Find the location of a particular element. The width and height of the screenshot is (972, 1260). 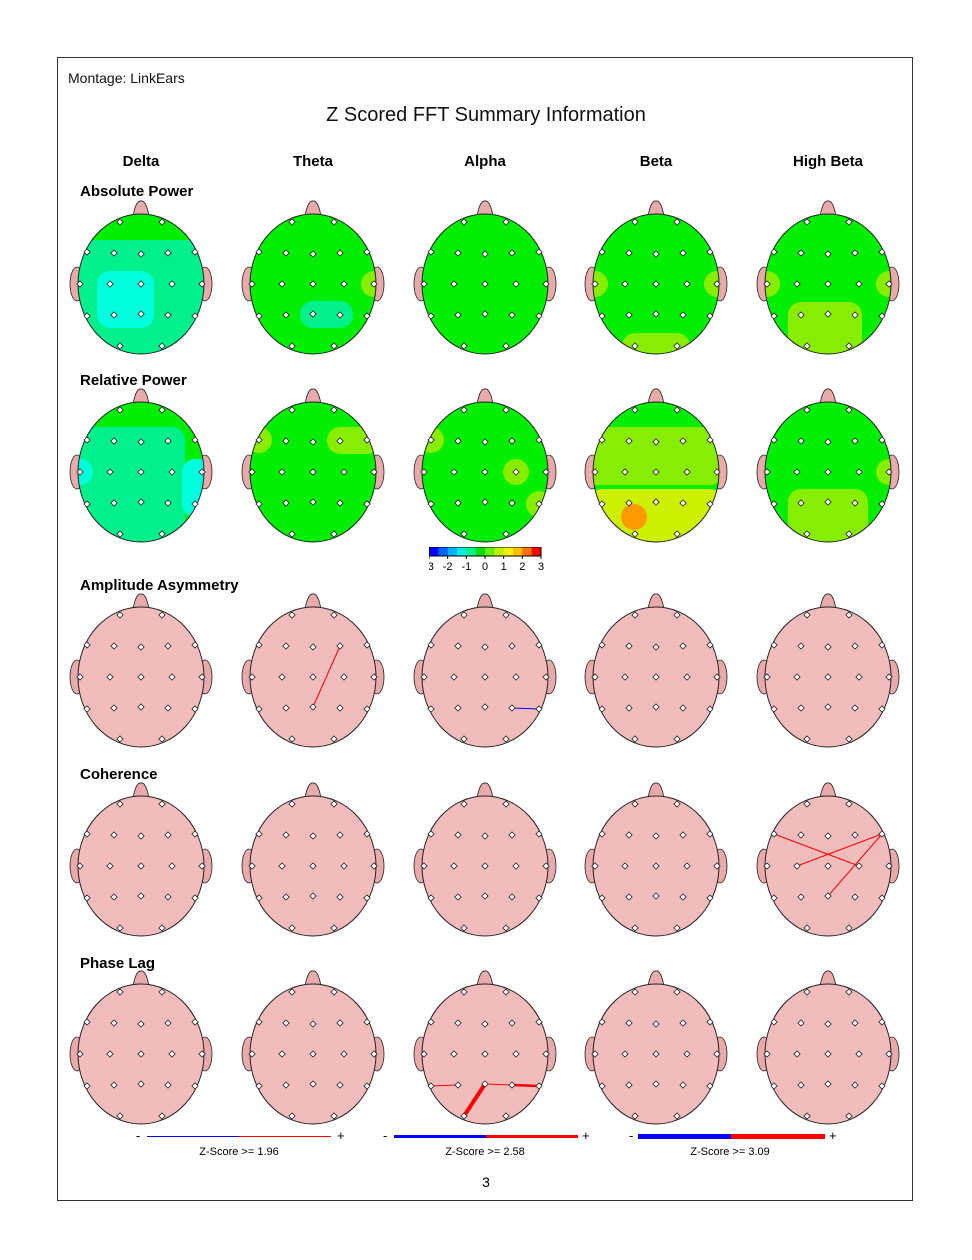

head-map-absolute-power-beta is located at coordinates (656, 281).